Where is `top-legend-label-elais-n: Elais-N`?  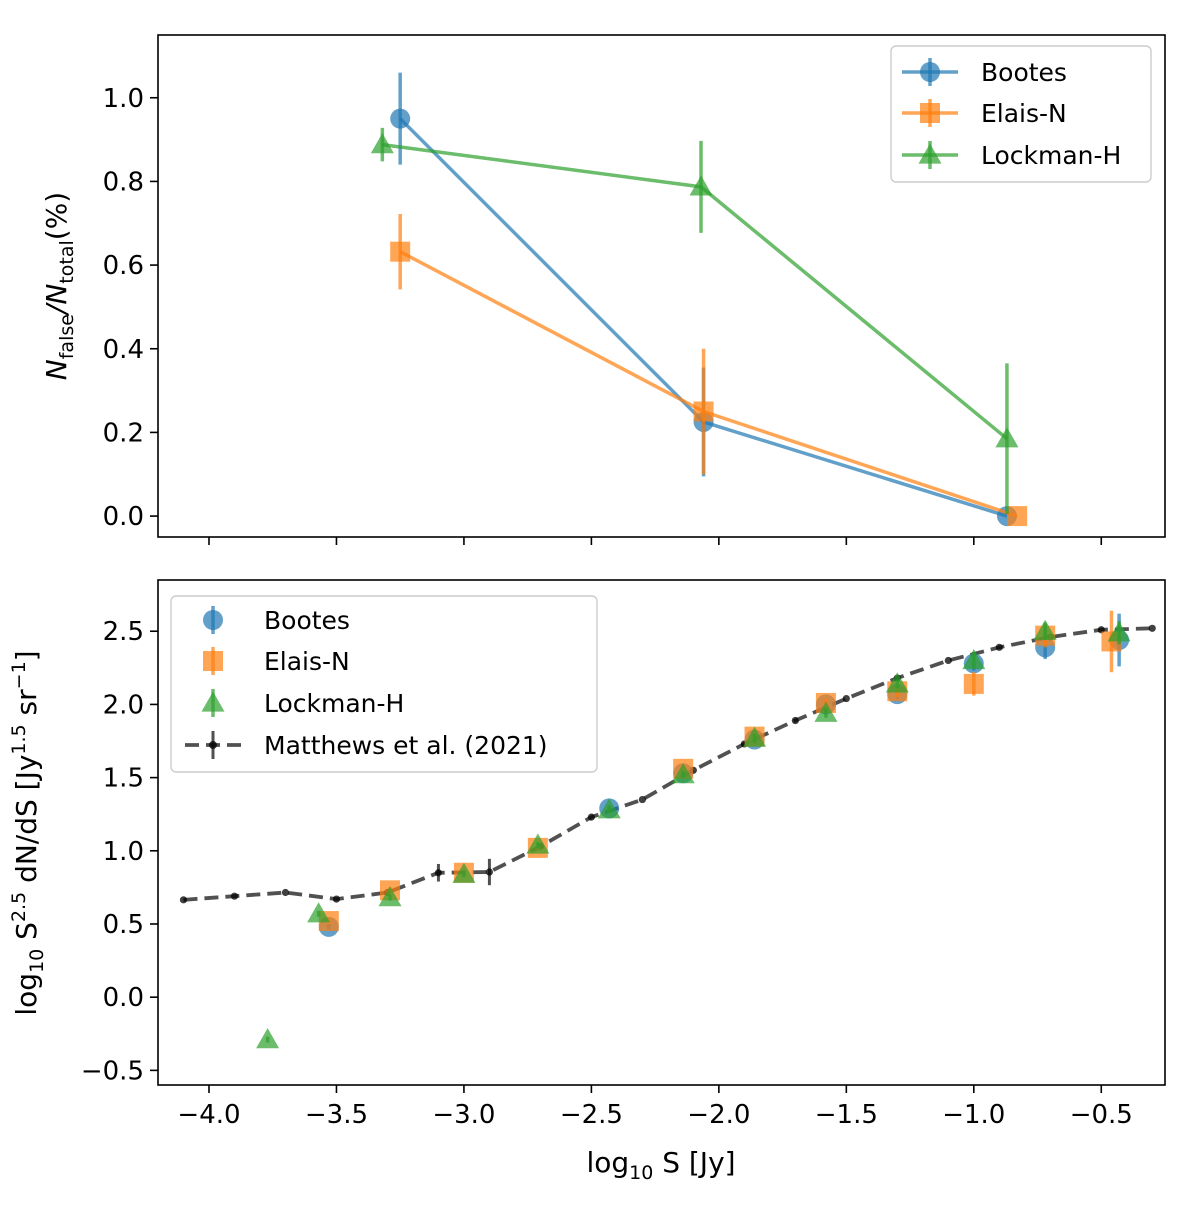
top-legend-label-elais-n: Elais-N is located at coordinates (1024, 113).